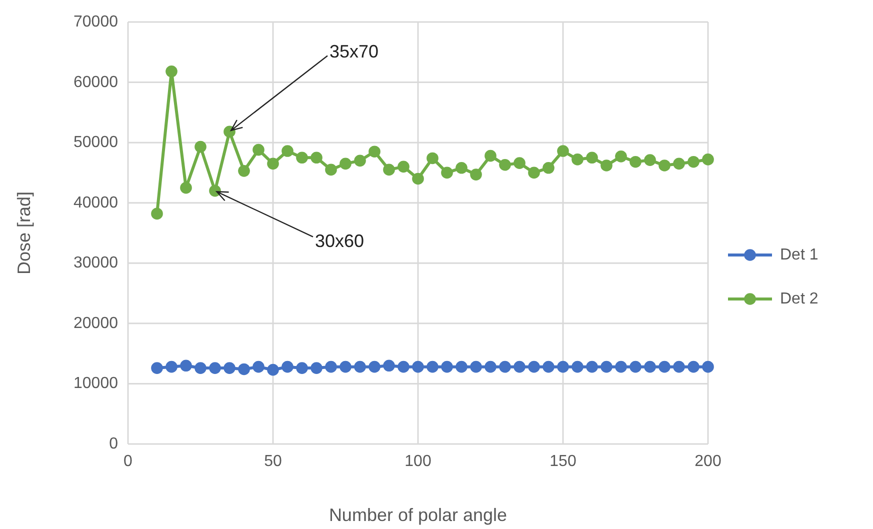  I want to click on y-tick-label: 60000, so click(96, 82).